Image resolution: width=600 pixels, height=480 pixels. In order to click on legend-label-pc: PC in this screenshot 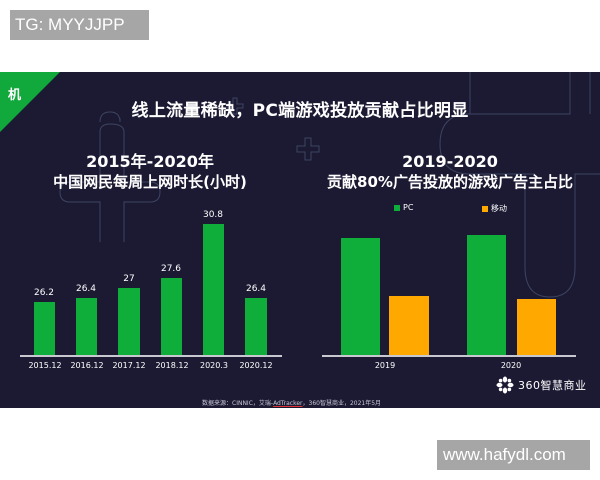, I will do `click(408, 207)`.